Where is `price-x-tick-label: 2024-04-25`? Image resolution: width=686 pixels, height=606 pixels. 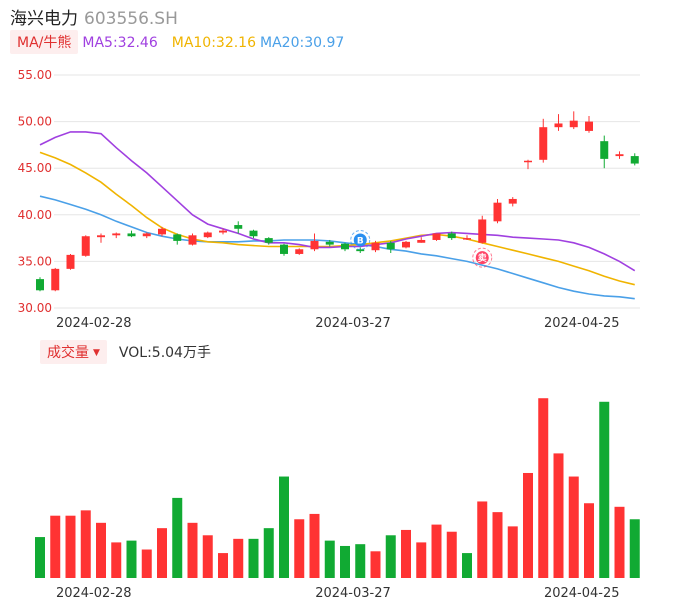 price-x-tick-label: 2024-04-25 is located at coordinates (582, 323).